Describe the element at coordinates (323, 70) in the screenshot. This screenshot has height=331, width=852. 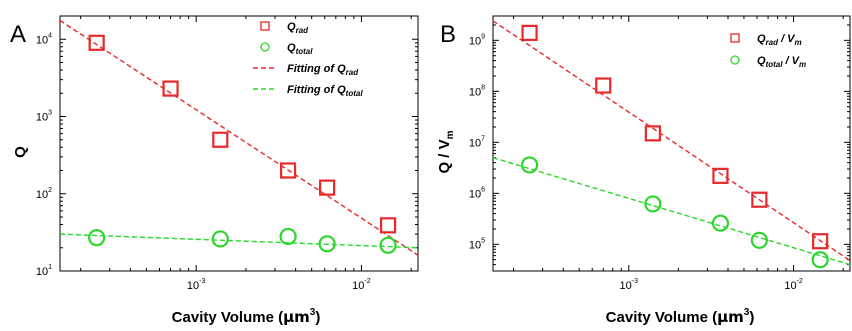
I see `legend-label: Fitting of Qrad` at that location.